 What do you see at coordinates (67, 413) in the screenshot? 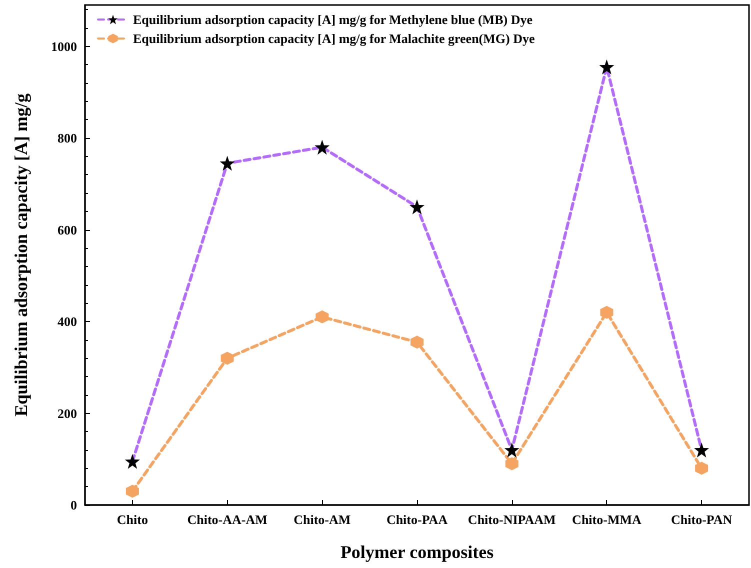
I see `y-tick-label: 200` at bounding box center [67, 413].